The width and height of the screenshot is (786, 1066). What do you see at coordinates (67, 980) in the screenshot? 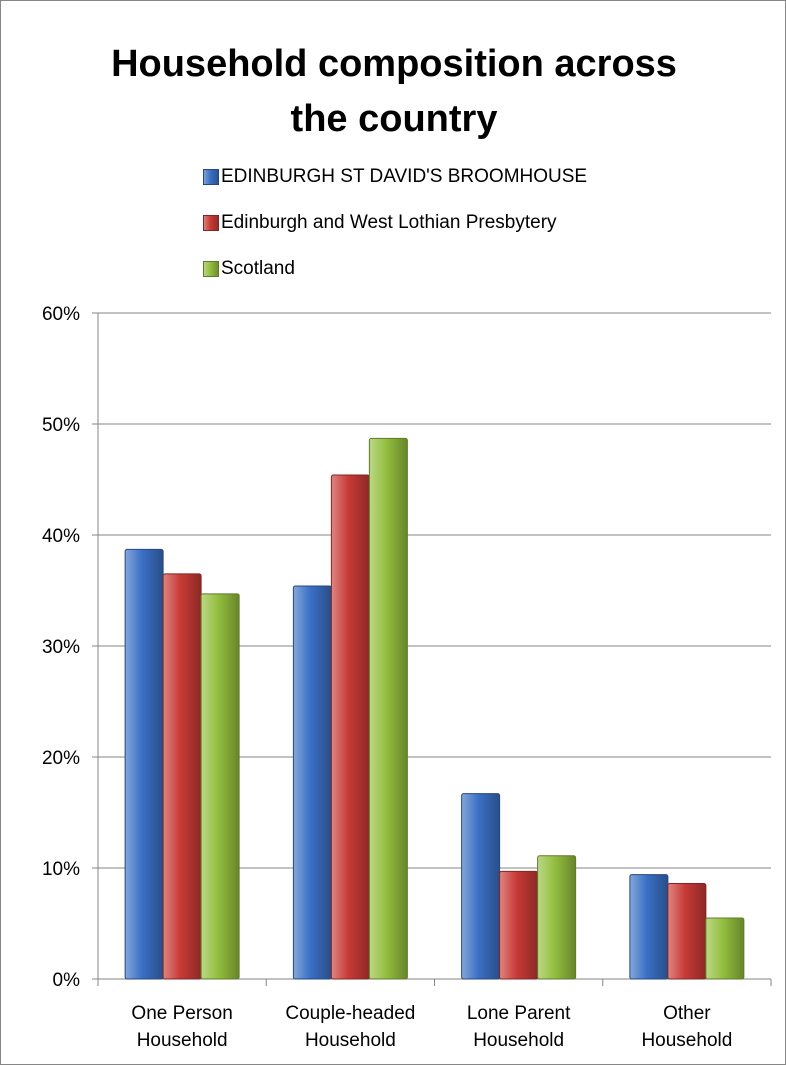
I see `y-tick-label: 0%` at bounding box center [67, 980].